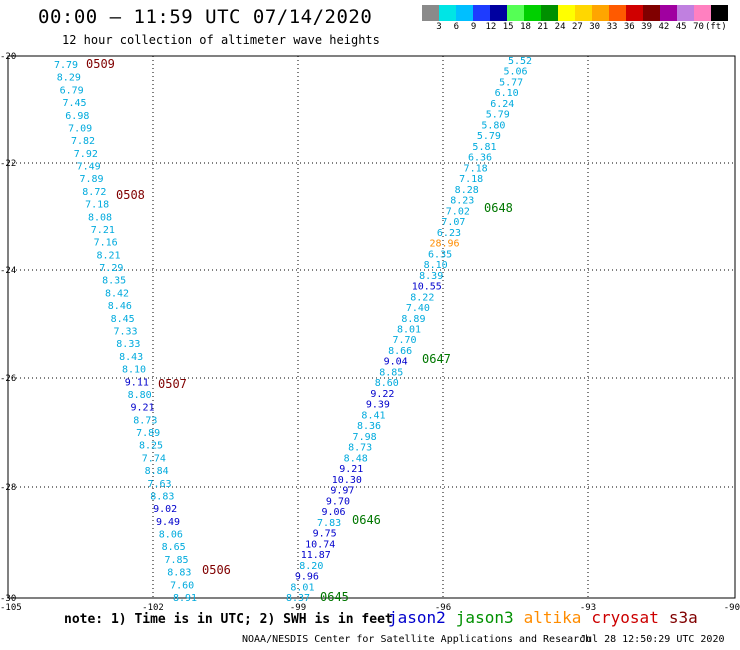  Describe the element at coordinates (480, 158) in the screenshot. I see `wave-height-value: 6.36` at that location.